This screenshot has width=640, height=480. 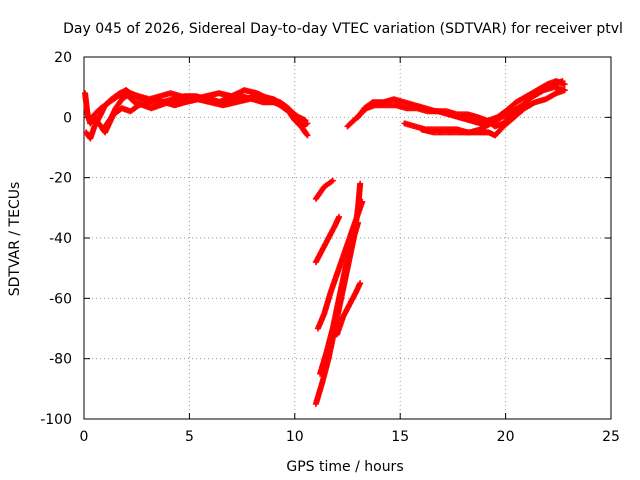 What do you see at coordinates (60, 360) in the screenshot?
I see `y-tick-label: -80` at bounding box center [60, 360].